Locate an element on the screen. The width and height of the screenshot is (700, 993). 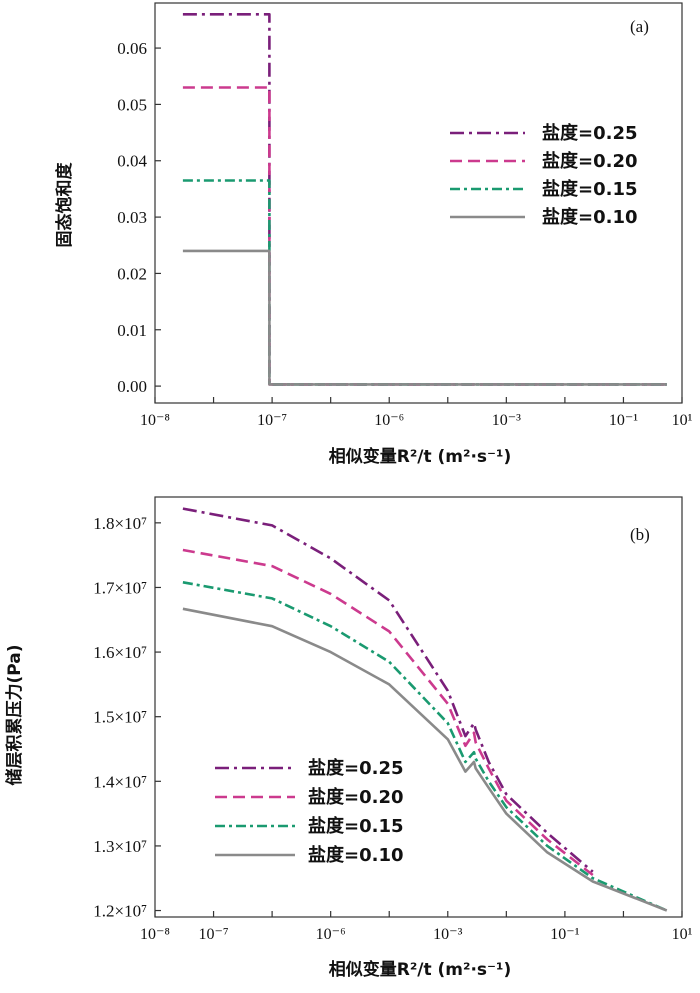
y-tick-label: 1.5×10⁷ is located at coordinates (120, 717).